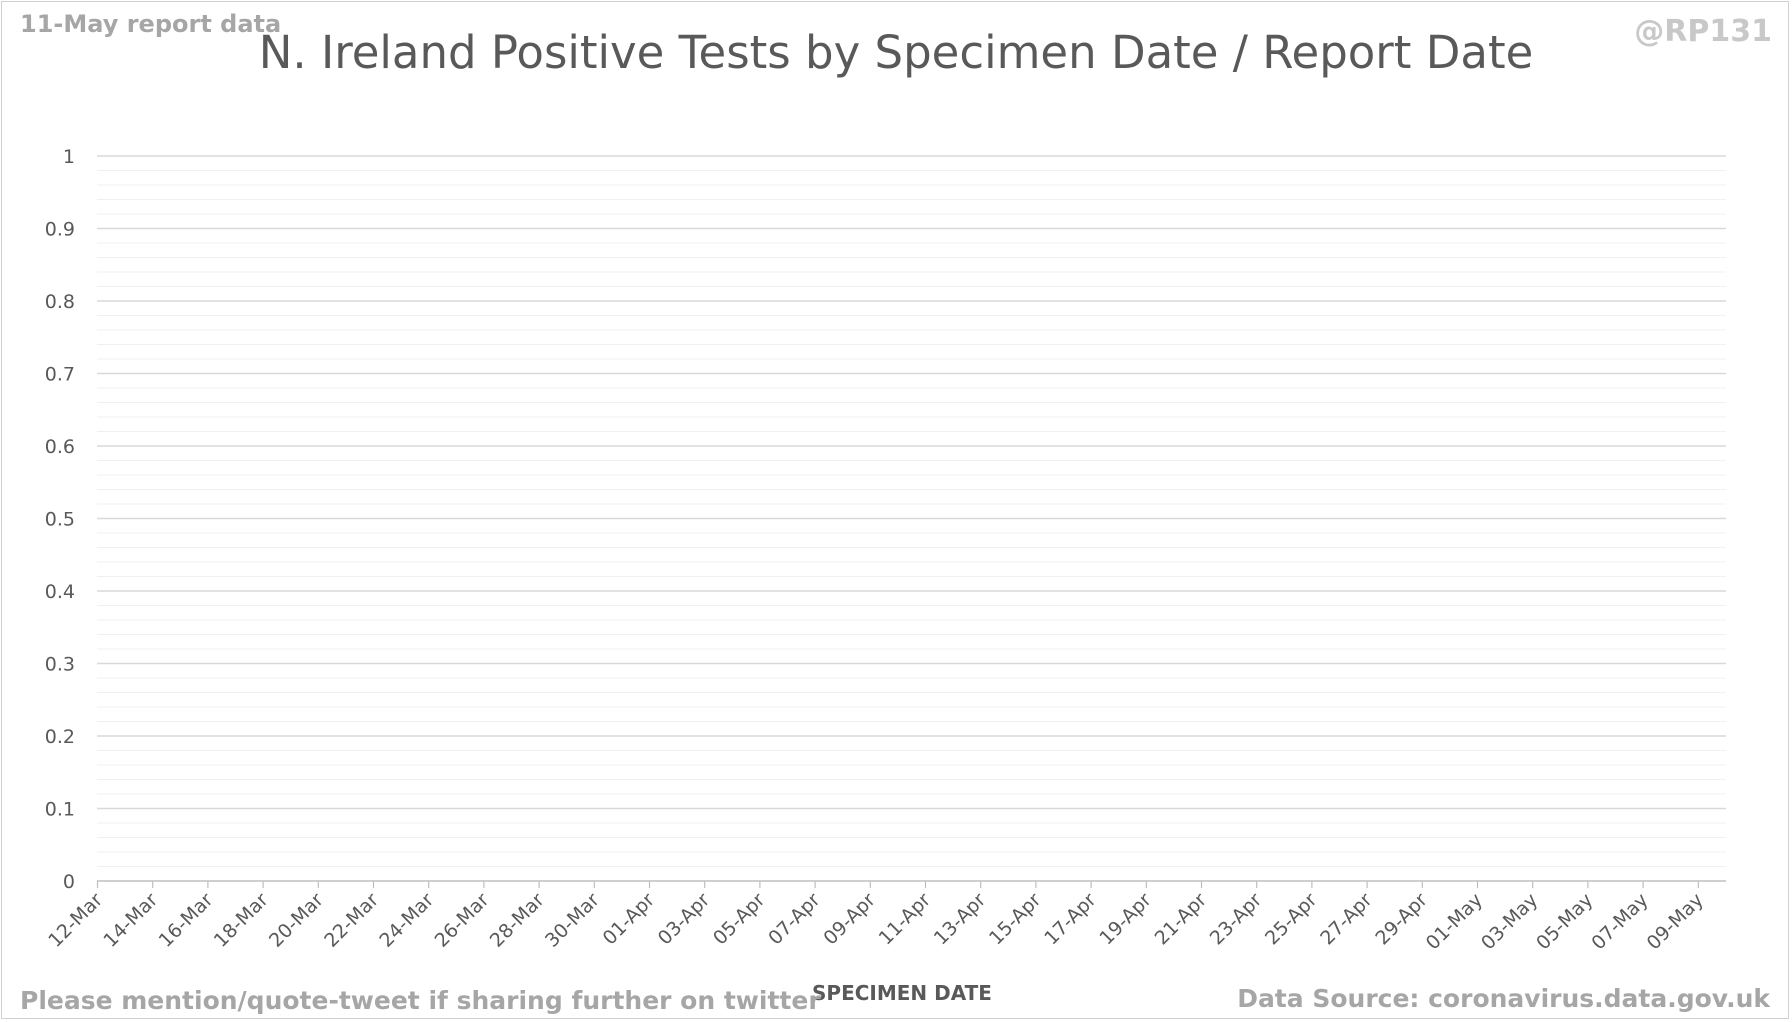 This screenshot has height=1022, width=1792. Describe the element at coordinates (572, 920) in the screenshot. I see `x-tick-label: 30-Mar` at that location.